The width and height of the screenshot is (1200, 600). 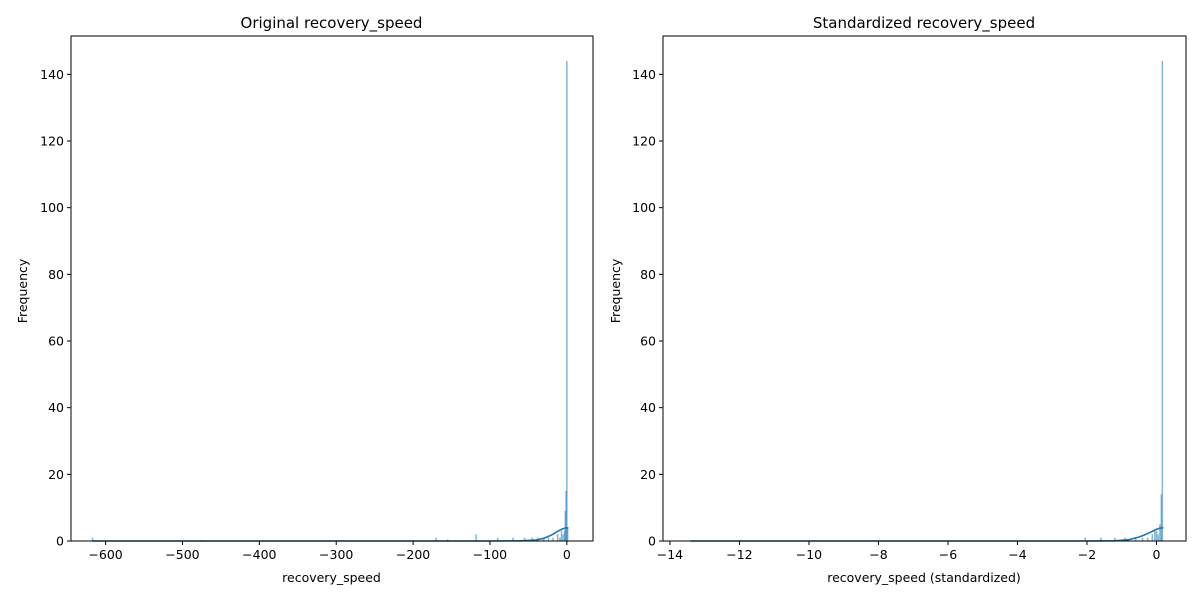 I want to click on chart-title: Original recovery_speed, so click(x=332, y=23).